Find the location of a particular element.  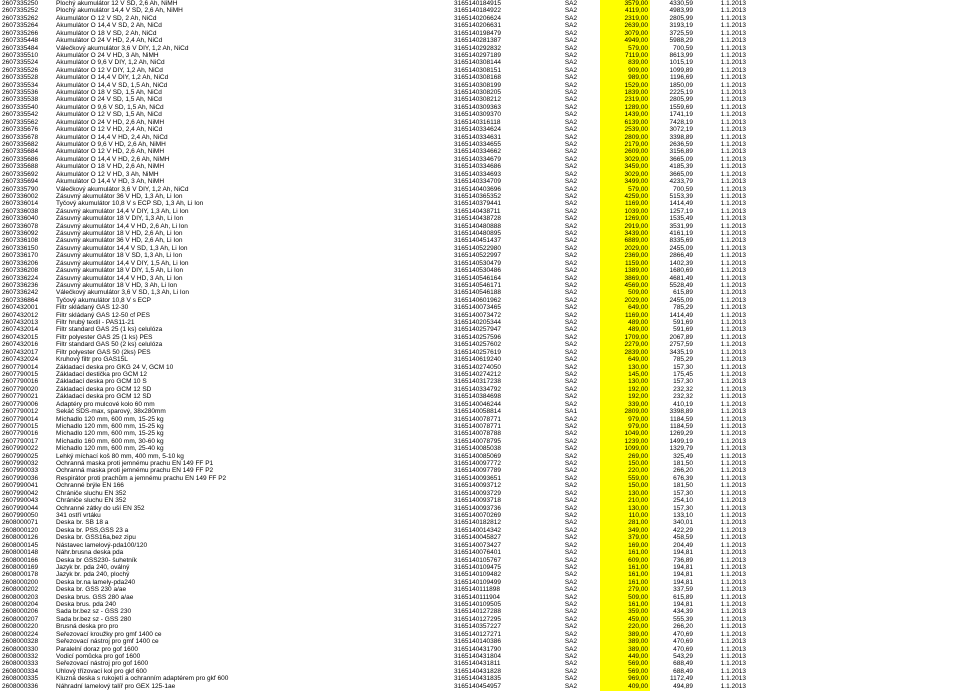

cell-ean: 3165140109499 is located at coordinates (477, 582).